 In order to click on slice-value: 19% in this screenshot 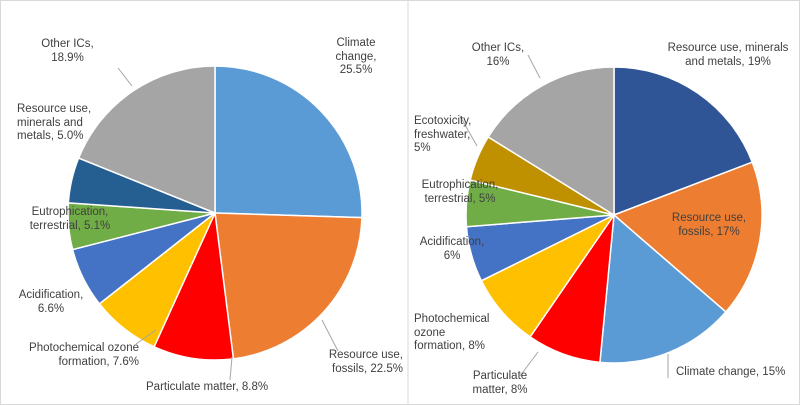, I will do `click(759, 61)`.